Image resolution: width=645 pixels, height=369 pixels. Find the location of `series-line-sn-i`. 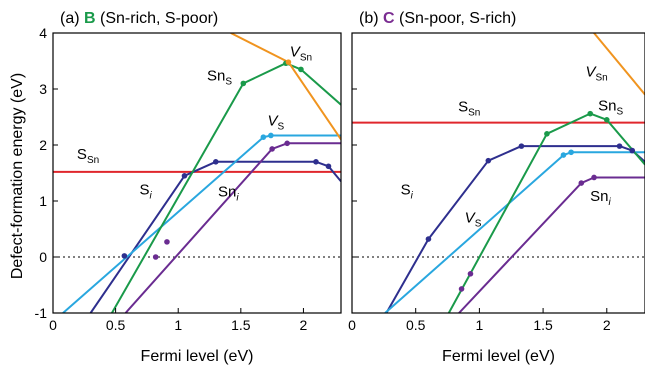

series-line-sn-i is located at coordinates (551, 244).